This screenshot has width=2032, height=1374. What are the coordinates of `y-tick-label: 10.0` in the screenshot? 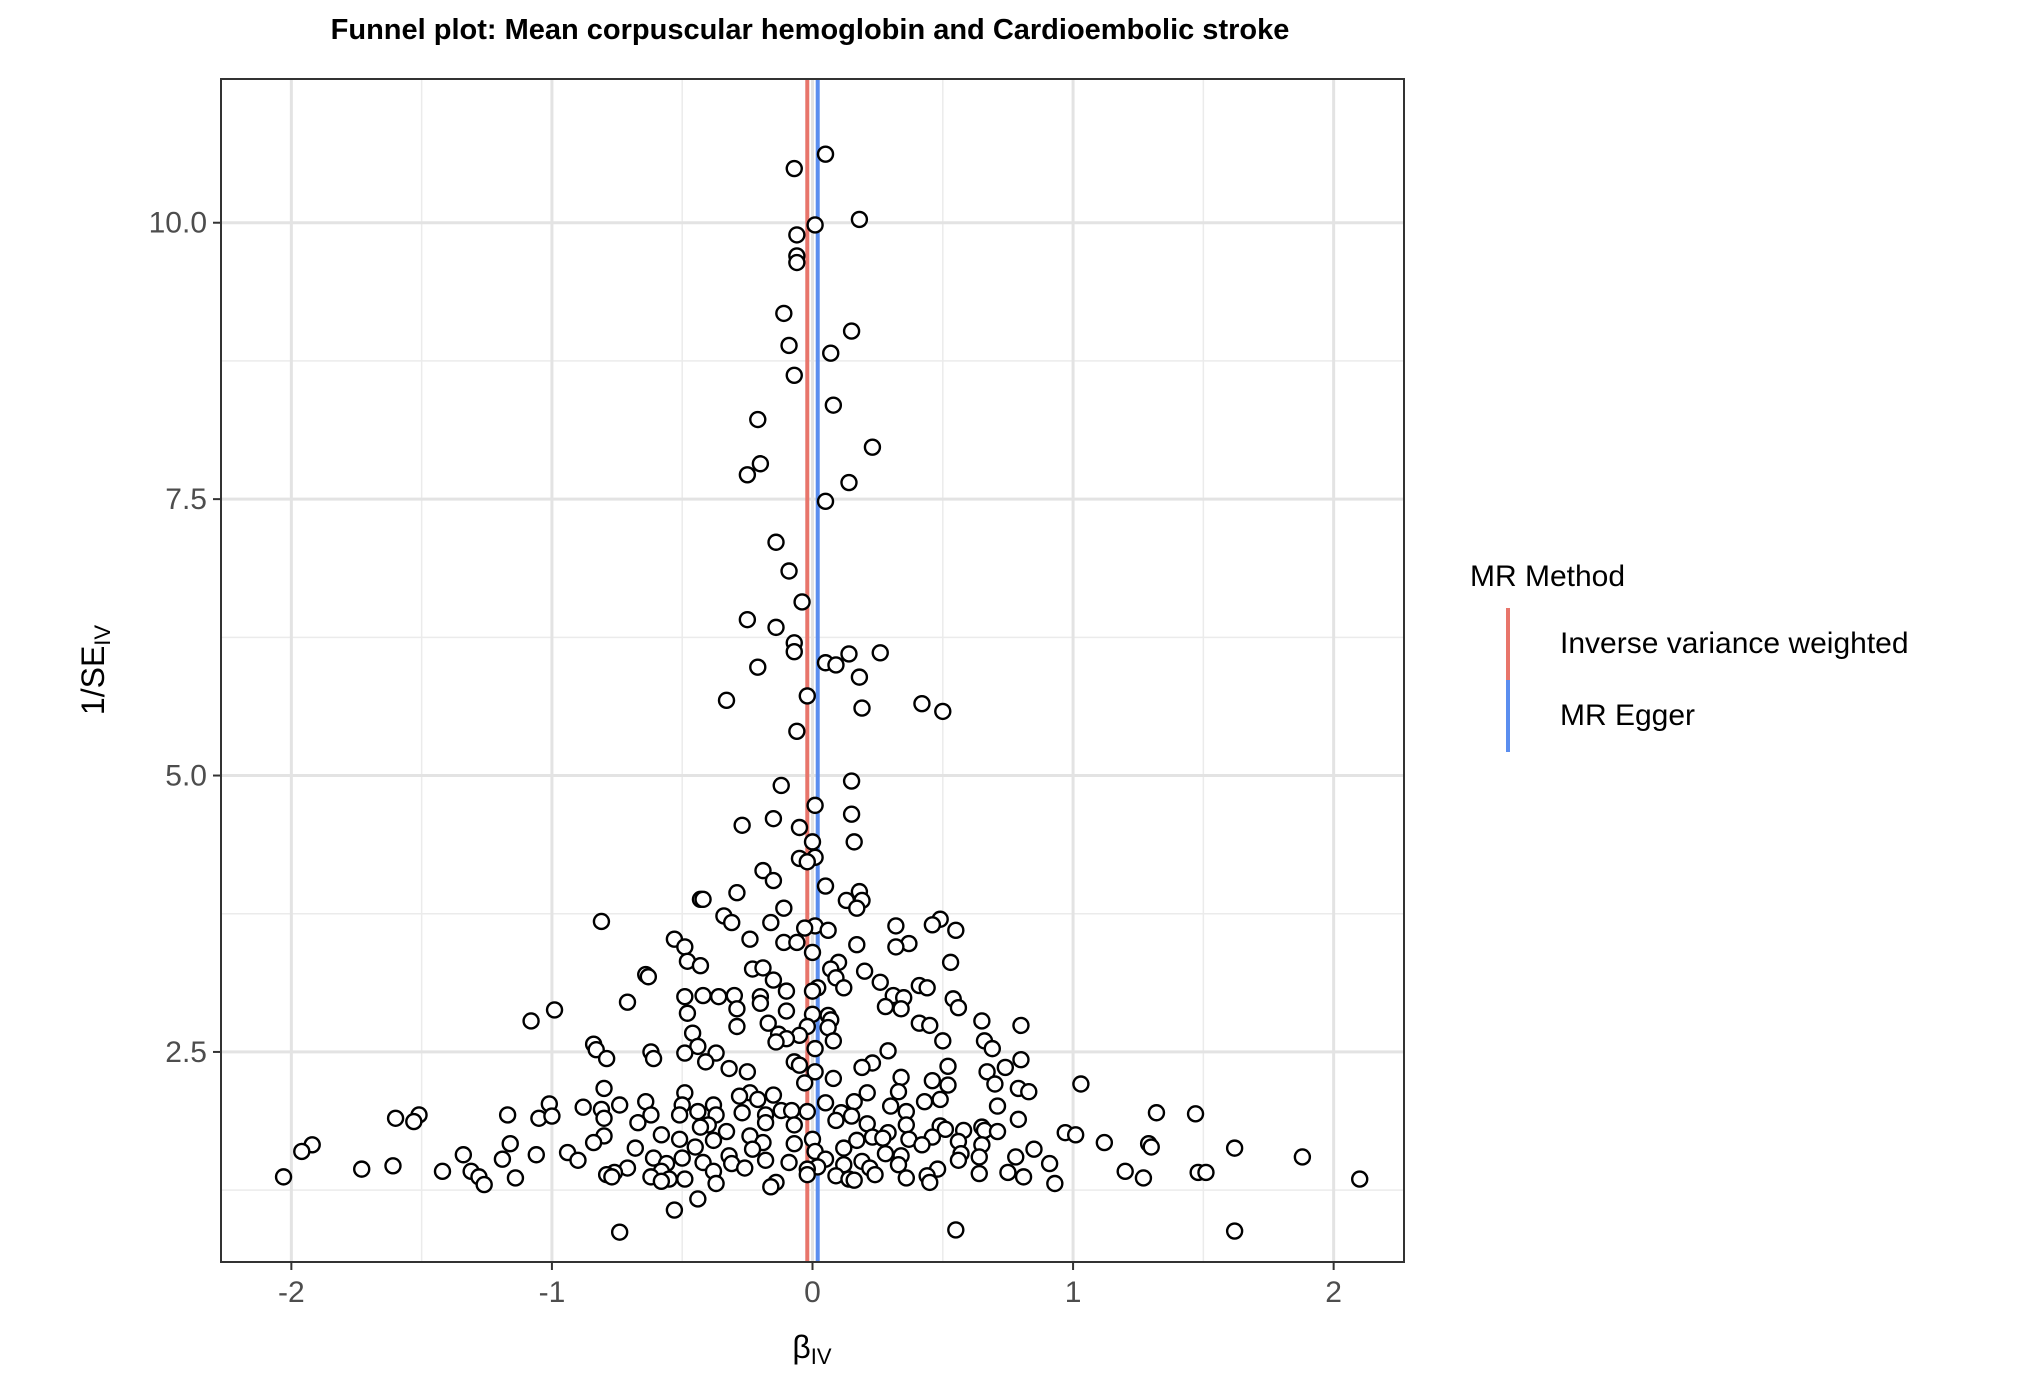 It's located at (178, 223).